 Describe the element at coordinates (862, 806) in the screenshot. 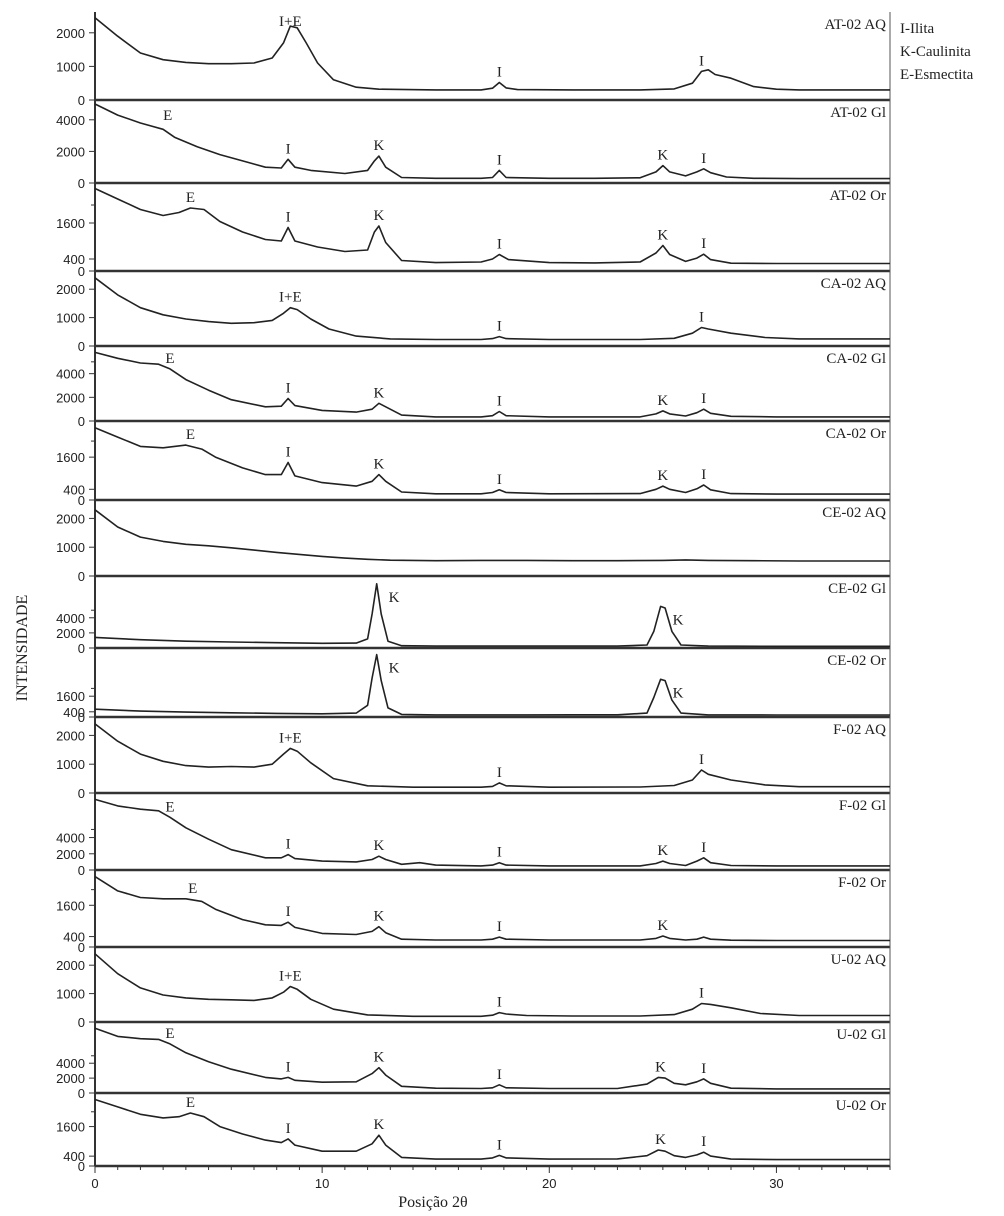

I see `panel-label: F-02 Gl` at that location.